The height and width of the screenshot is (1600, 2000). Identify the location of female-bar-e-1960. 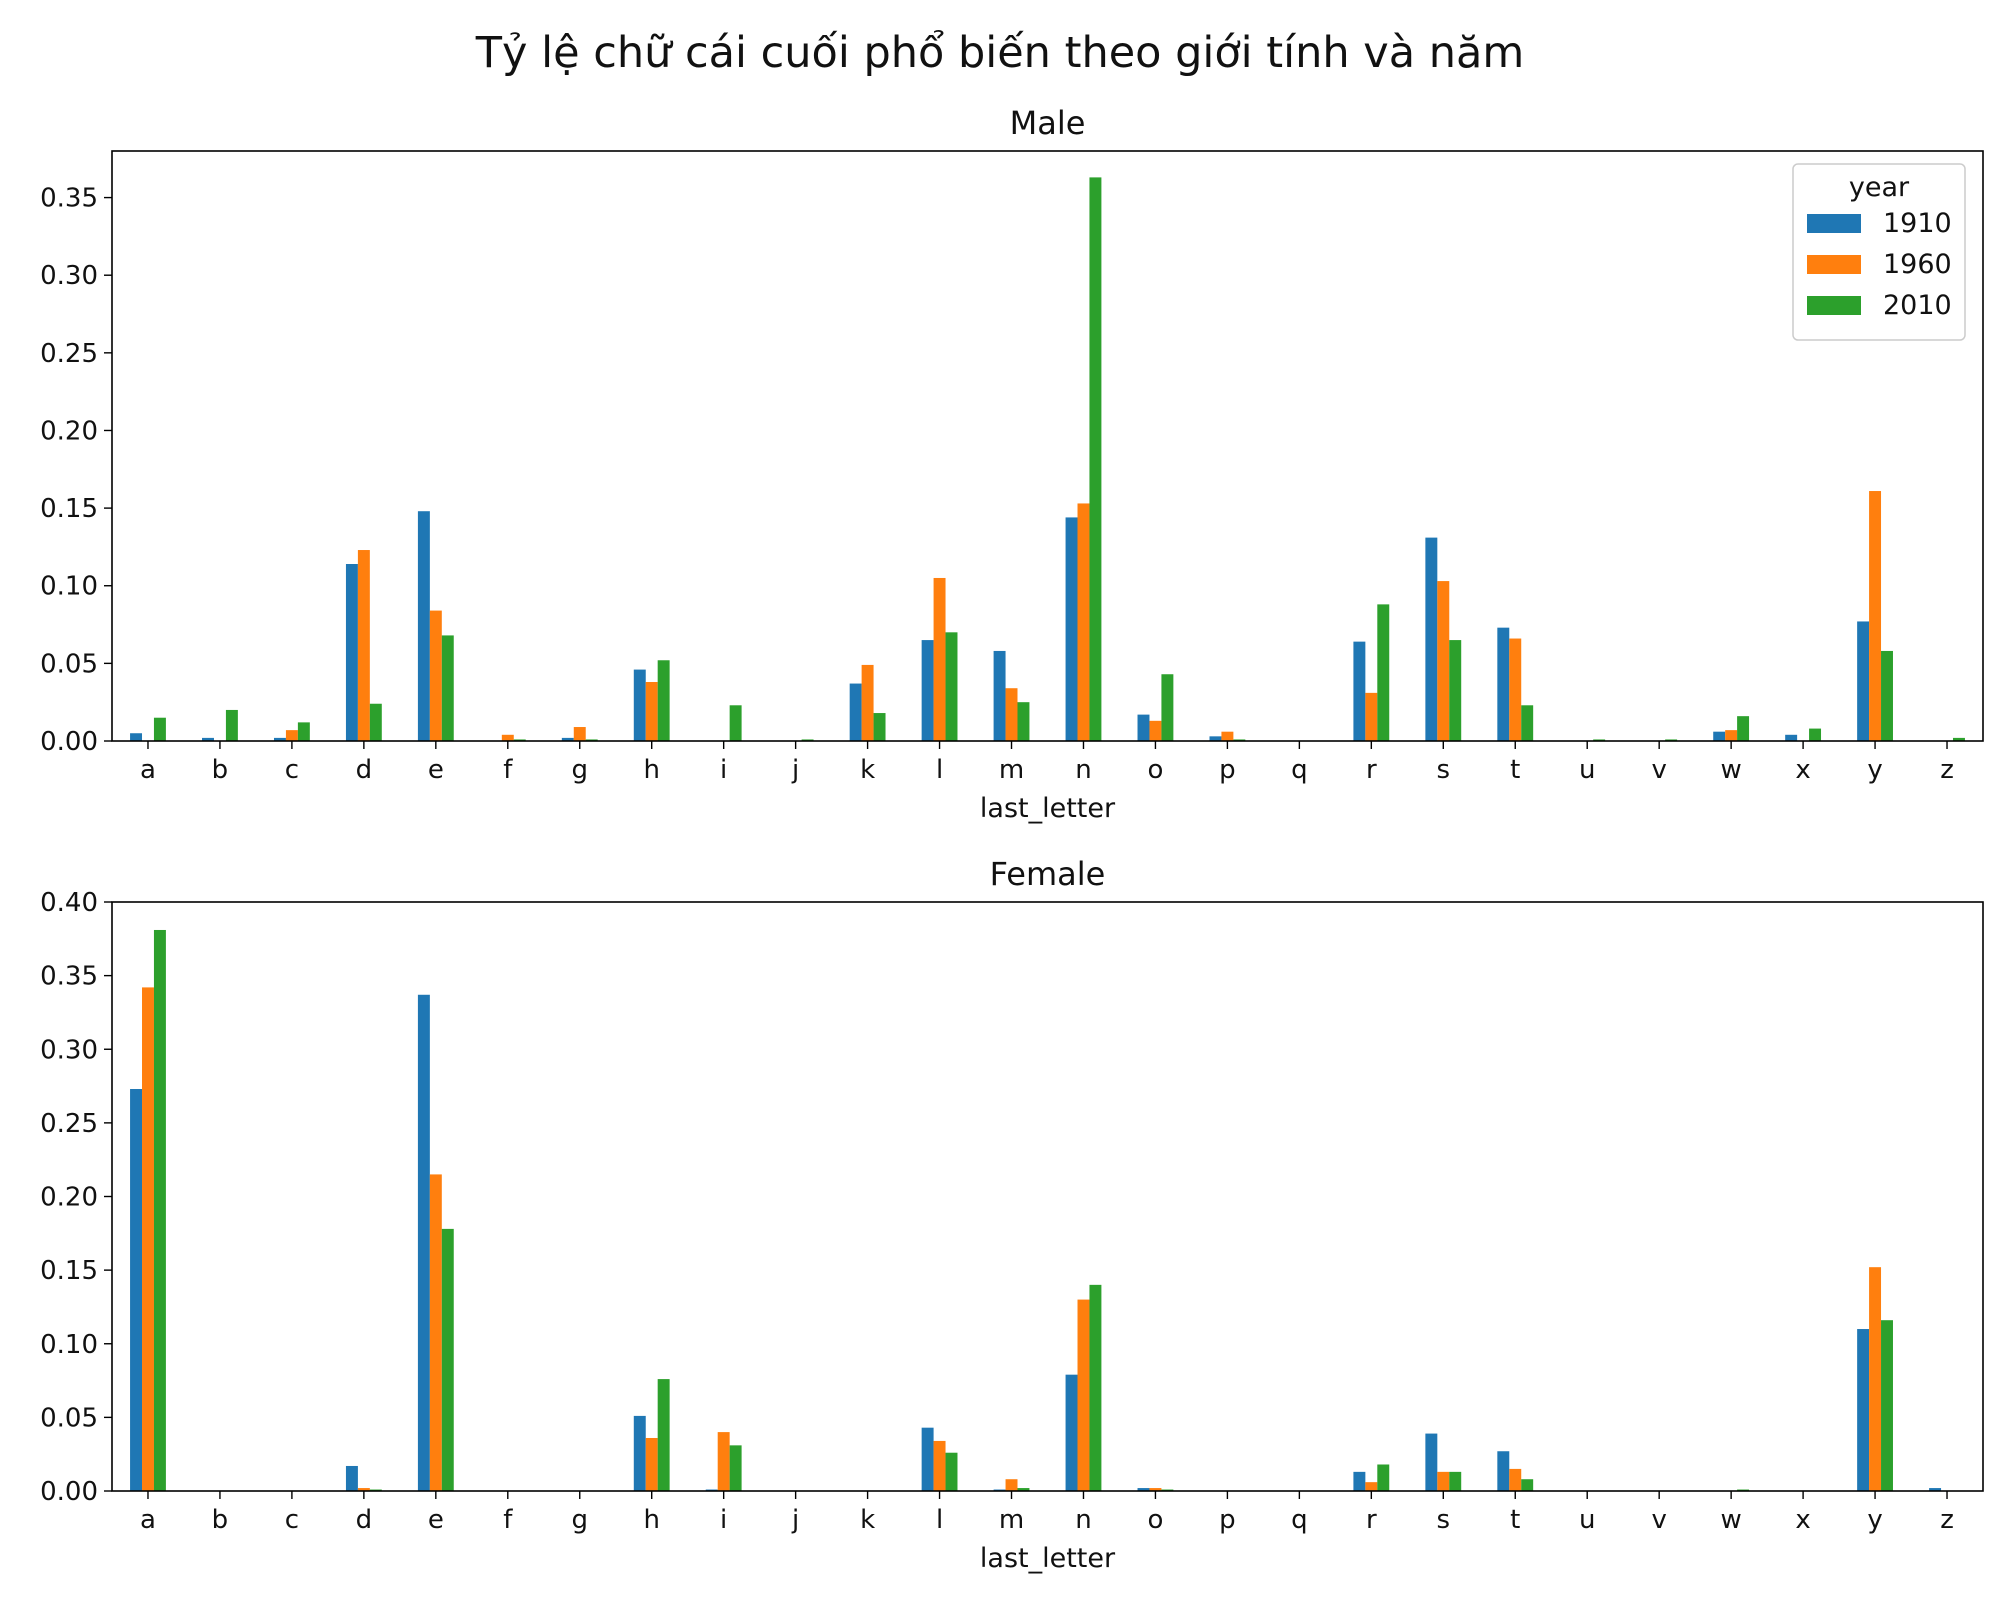
(435, 1332).